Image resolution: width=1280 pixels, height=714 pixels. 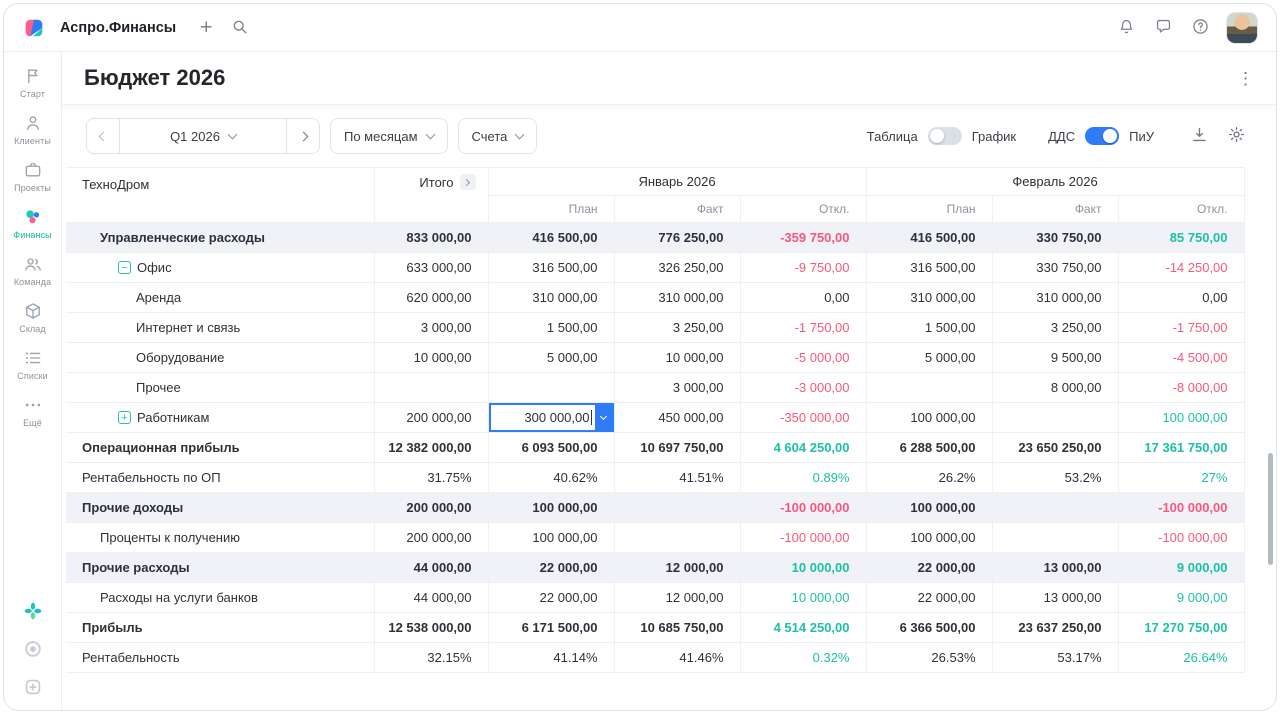 What do you see at coordinates (33, 649) in the screenshot?
I see `product-circle-icon` at bounding box center [33, 649].